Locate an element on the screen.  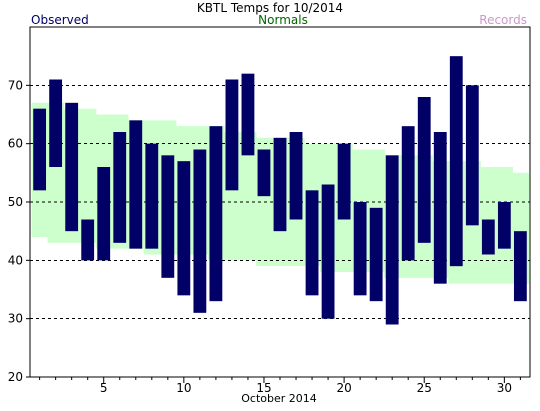
x-tick-label: 10 is located at coordinates (183, 388).